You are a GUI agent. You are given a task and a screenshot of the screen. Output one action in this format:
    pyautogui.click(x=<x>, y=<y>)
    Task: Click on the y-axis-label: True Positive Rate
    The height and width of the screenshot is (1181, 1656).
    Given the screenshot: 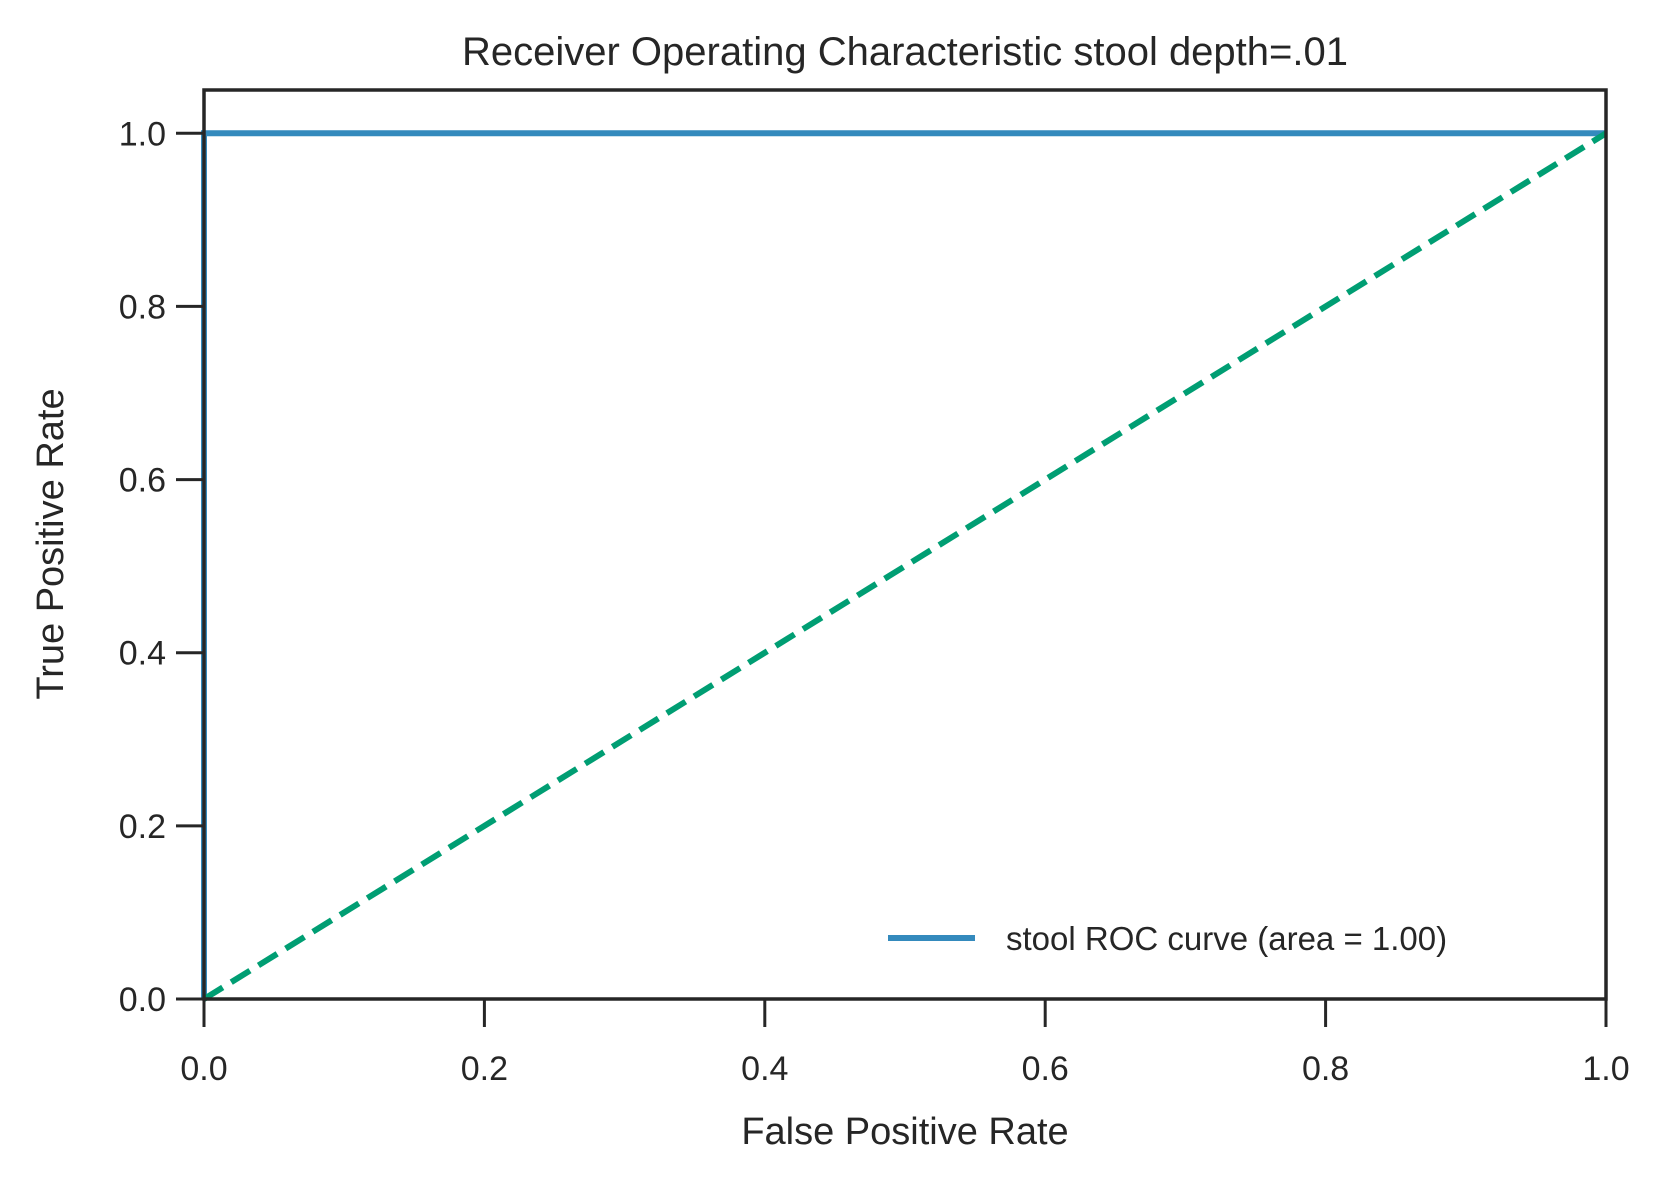 What is the action you would take?
    pyautogui.click(x=51, y=543)
    